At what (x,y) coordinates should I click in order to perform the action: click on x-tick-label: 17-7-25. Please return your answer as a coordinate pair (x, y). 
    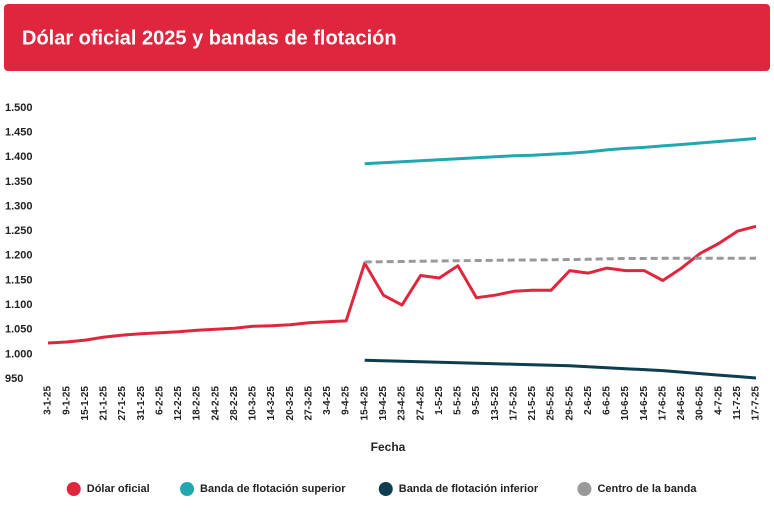
    Looking at the image, I should click on (756, 403).